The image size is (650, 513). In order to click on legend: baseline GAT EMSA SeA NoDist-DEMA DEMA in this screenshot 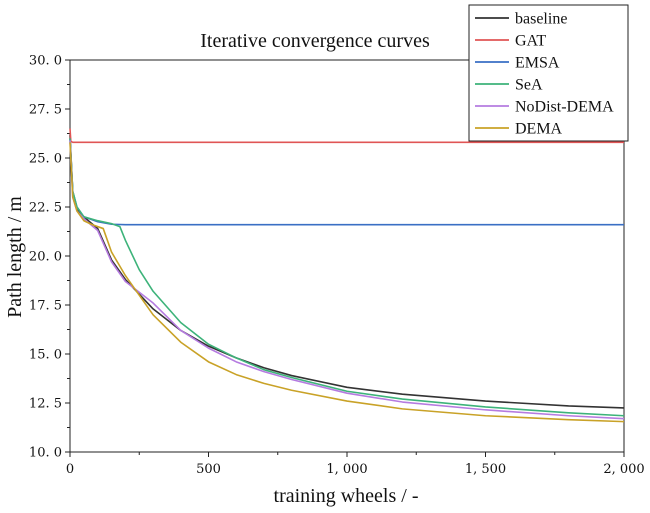, I will do `click(548, 73)`.